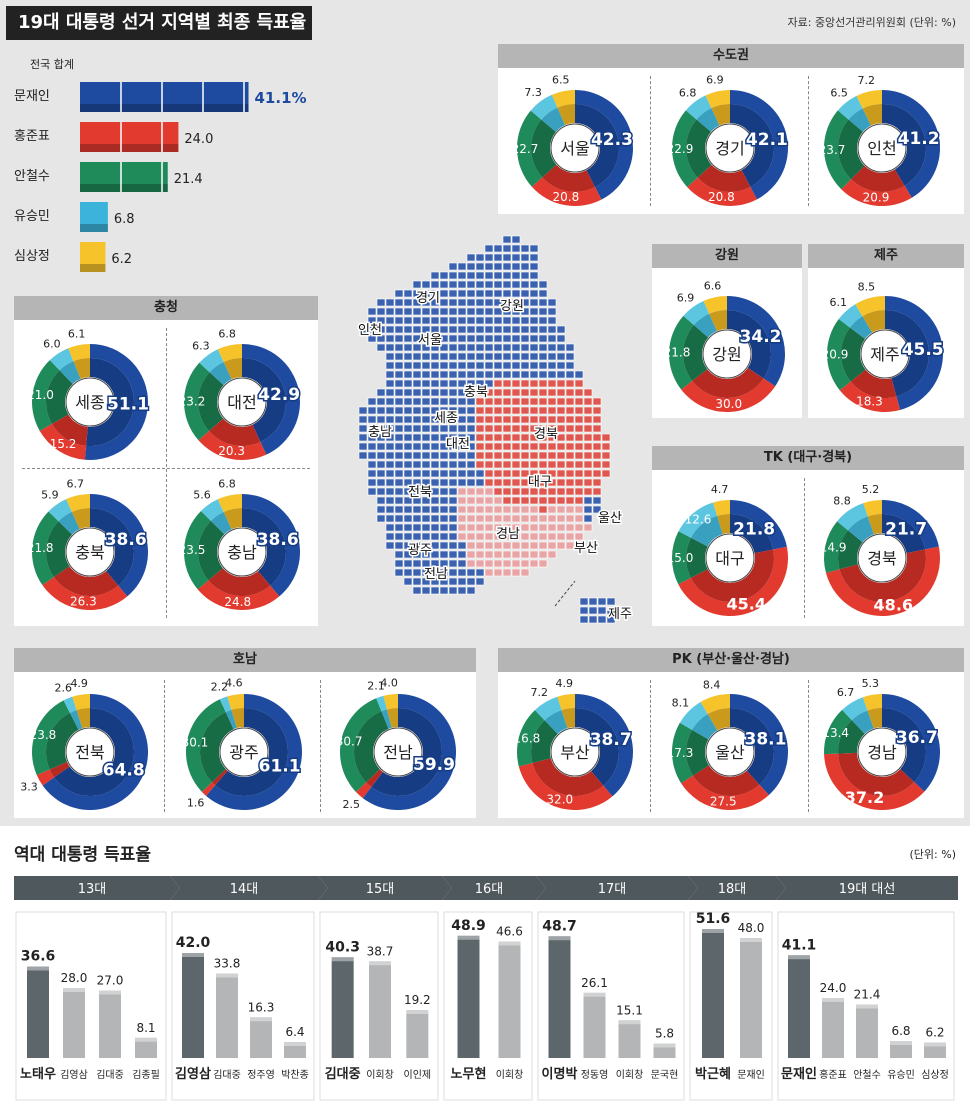 The width and height of the screenshot is (970, 1101). Describe the element at coordinates (761, 337) in the screenshot. I see `donut-value: 34.2` at that location.